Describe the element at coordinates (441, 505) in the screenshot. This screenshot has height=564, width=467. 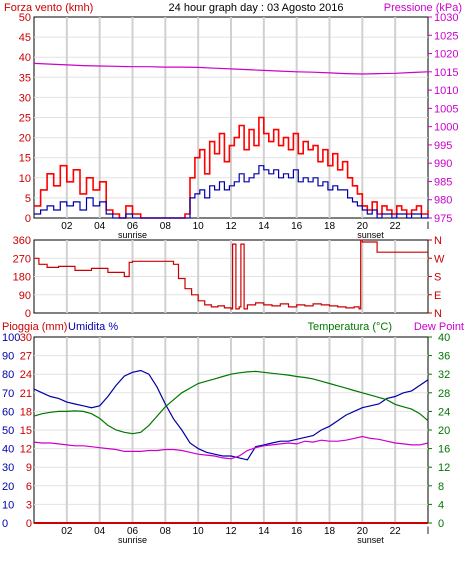
I see `y2-tick-label-temp: 4` at that location.